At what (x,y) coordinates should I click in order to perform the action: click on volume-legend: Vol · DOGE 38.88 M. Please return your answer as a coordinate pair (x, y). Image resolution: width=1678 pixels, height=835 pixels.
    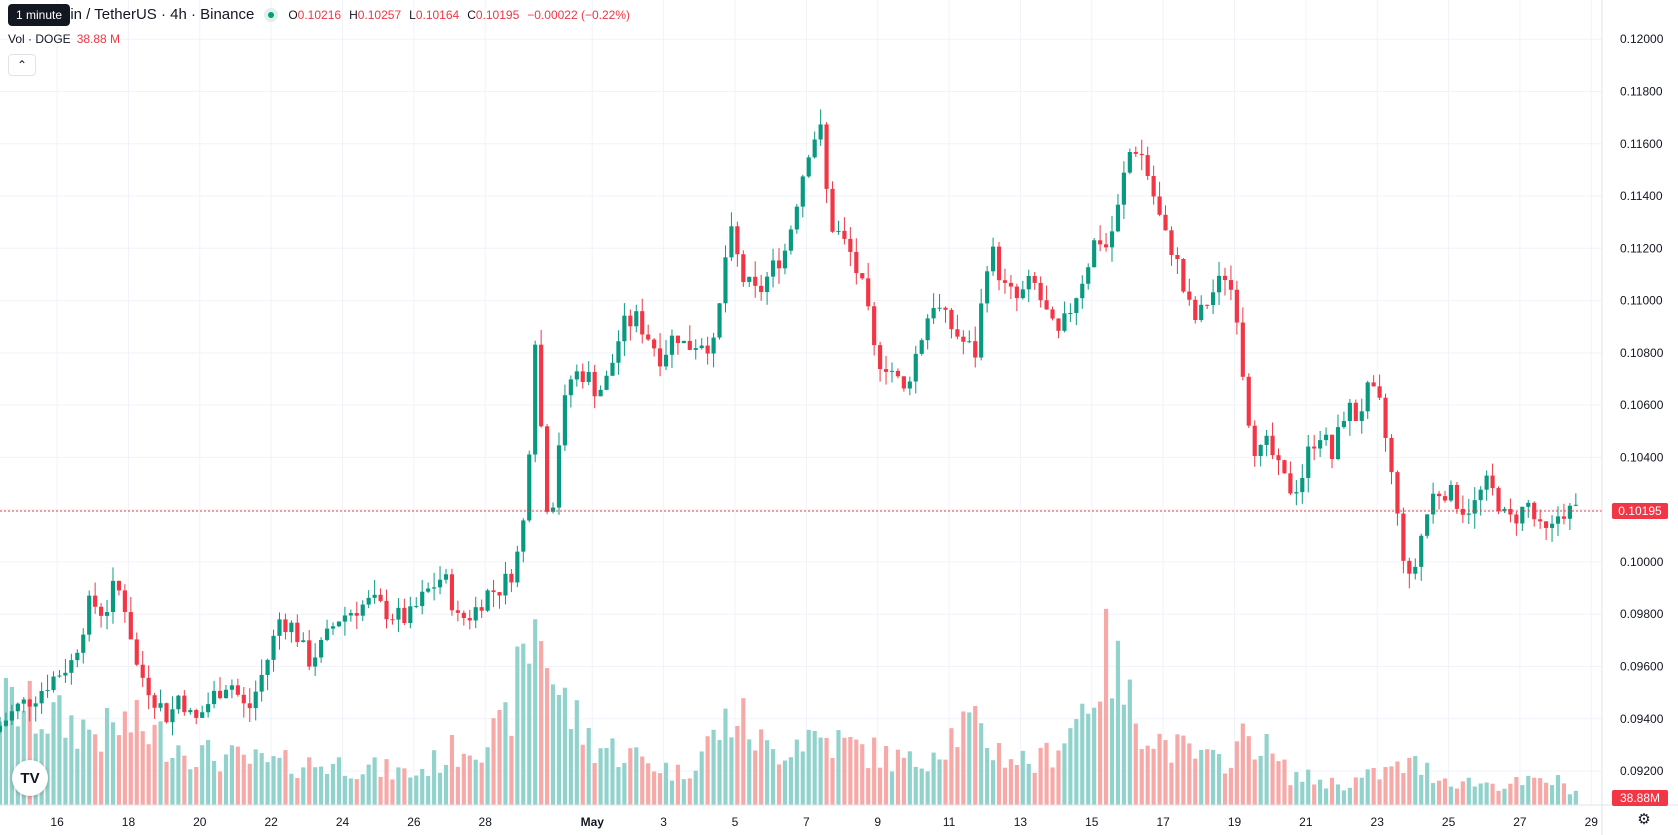
    Looking at the image, I should click on (64, 39).